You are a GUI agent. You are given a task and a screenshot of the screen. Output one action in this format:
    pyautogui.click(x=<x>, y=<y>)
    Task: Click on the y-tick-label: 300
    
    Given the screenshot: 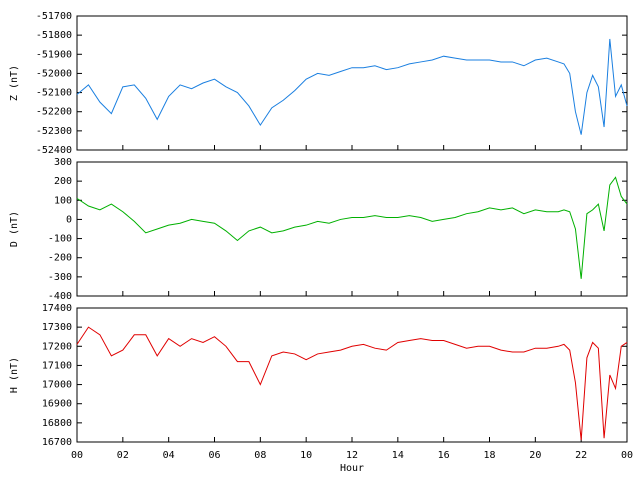 What is the action you would take?
    pyautogui.click(x=63, y=162)
    